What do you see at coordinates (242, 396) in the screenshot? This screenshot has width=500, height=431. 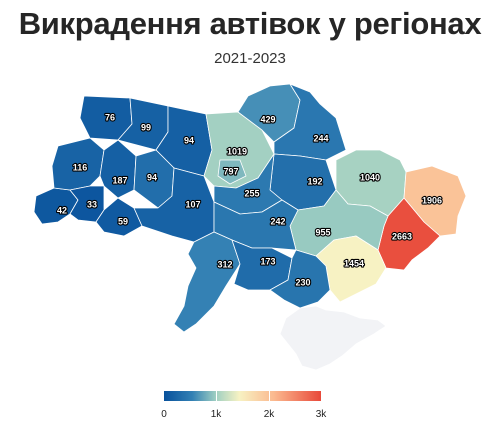 I see `legend-gradient-bar` at bounding box center [242, 396].